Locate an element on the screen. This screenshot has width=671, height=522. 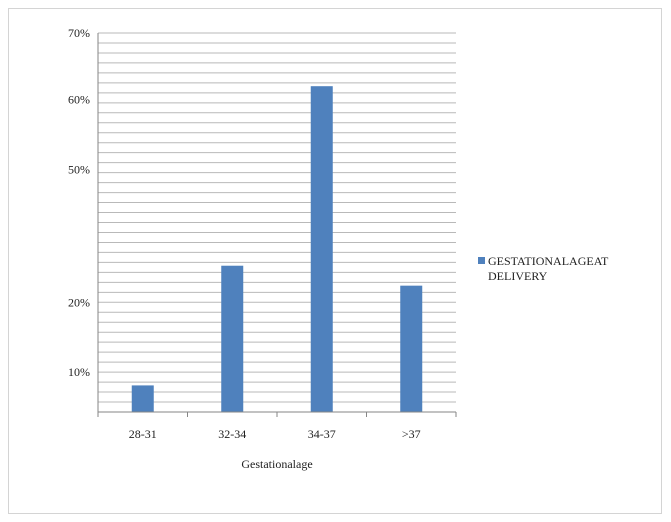
x-tick-label: >37 is located at coordinates (411, 434).